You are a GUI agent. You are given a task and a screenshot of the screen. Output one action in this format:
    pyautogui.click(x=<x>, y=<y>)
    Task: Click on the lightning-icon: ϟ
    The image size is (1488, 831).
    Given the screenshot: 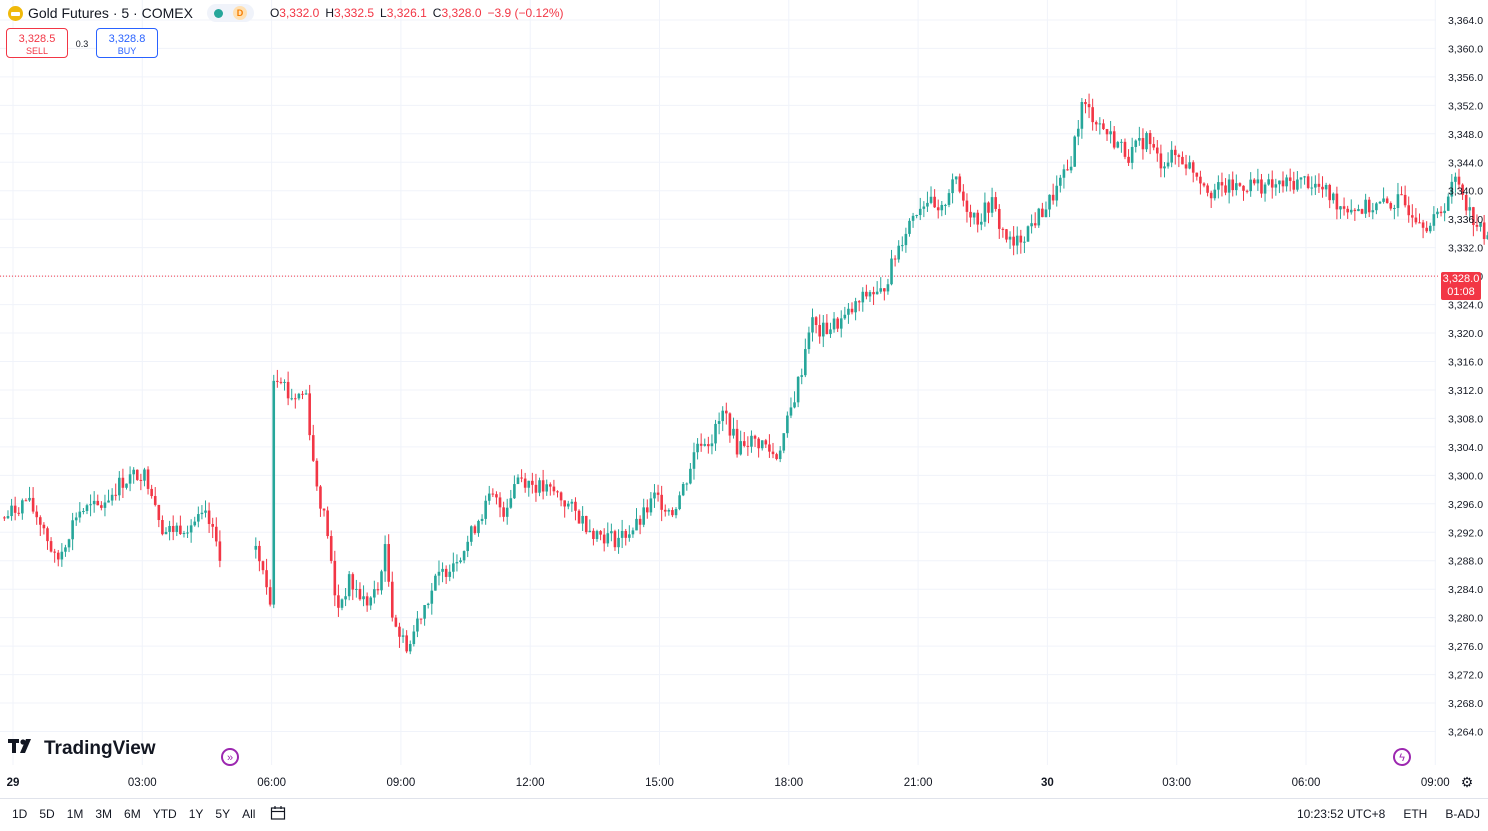 What is the action you would take?
    pyautogui.click(x=1402, y=757)
    